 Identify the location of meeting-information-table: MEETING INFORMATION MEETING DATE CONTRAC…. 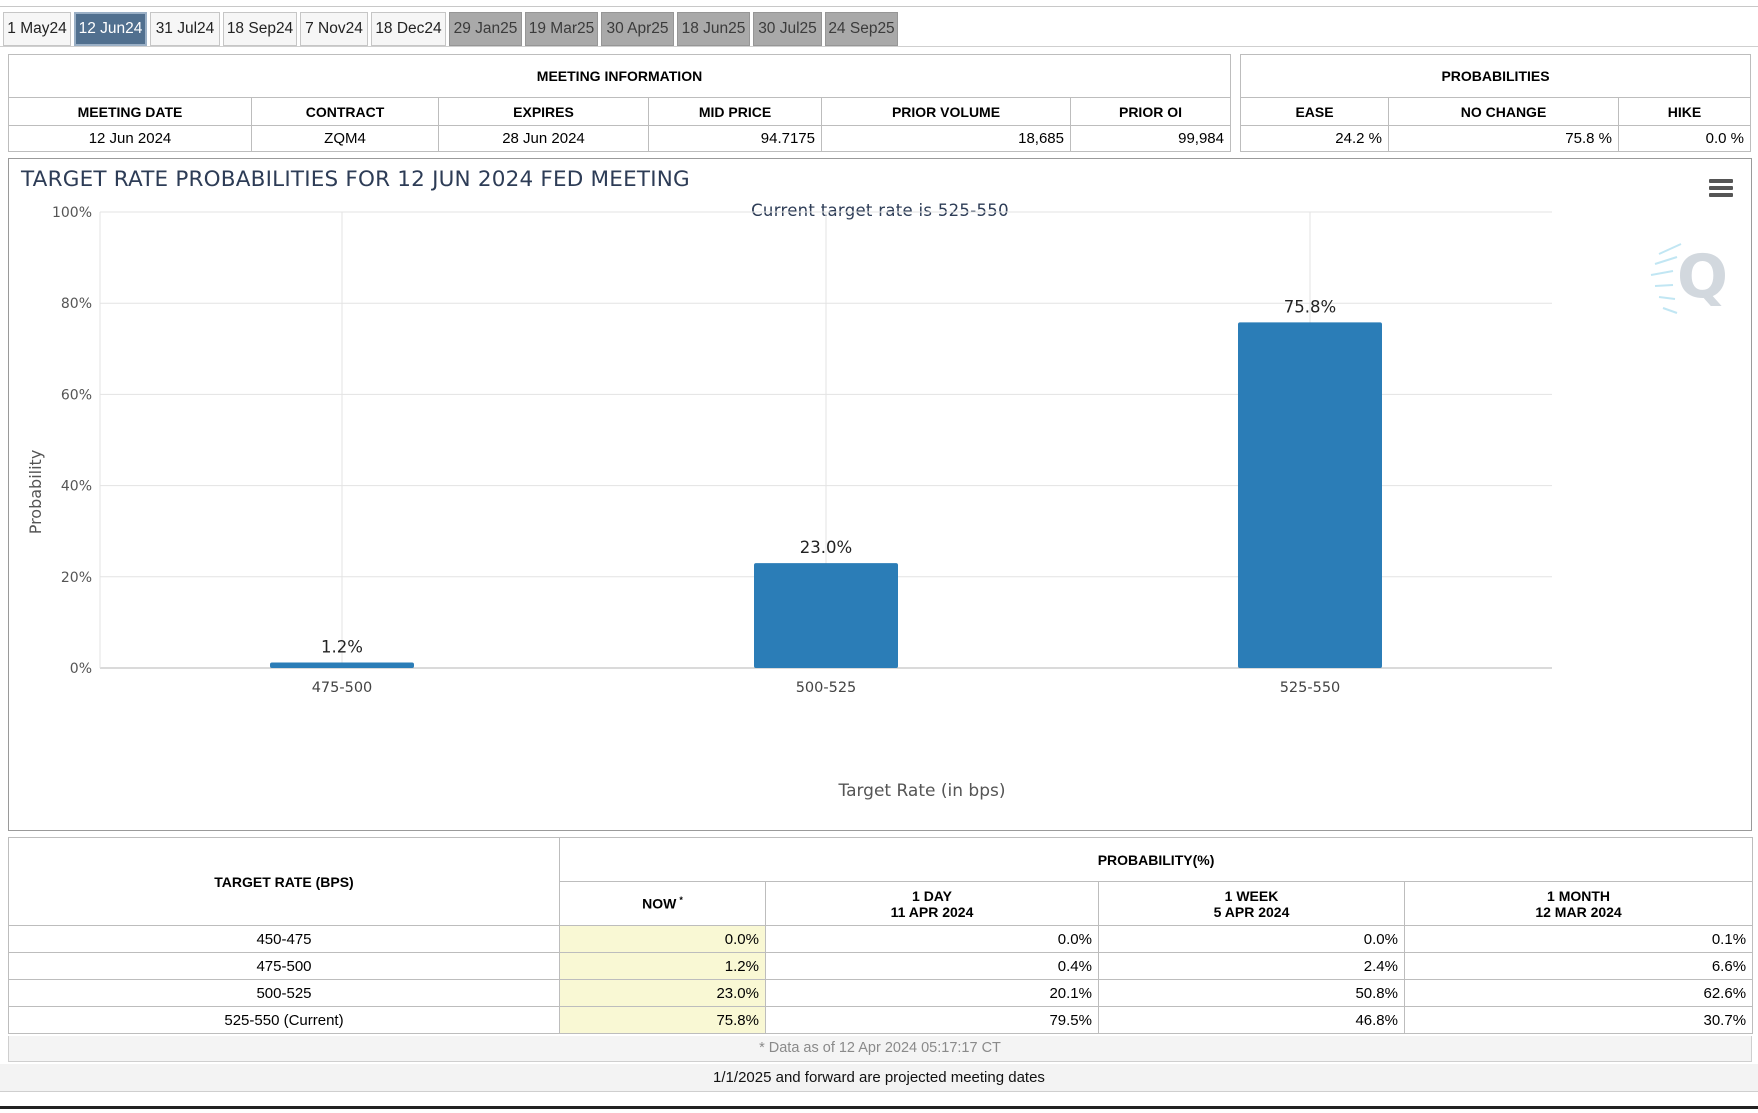
(619, 103).